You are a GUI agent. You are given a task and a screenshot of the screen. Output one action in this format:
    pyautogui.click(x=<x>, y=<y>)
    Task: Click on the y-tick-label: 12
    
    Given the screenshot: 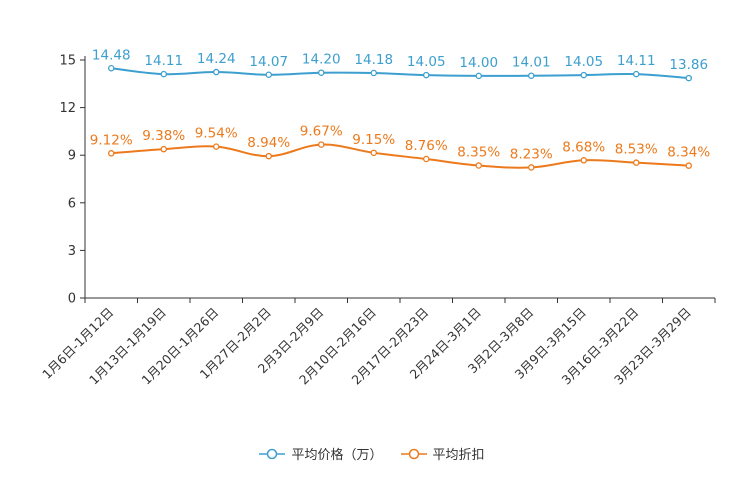 What is the action you would take?
    pyautogui.click(x=67, y=108)
    